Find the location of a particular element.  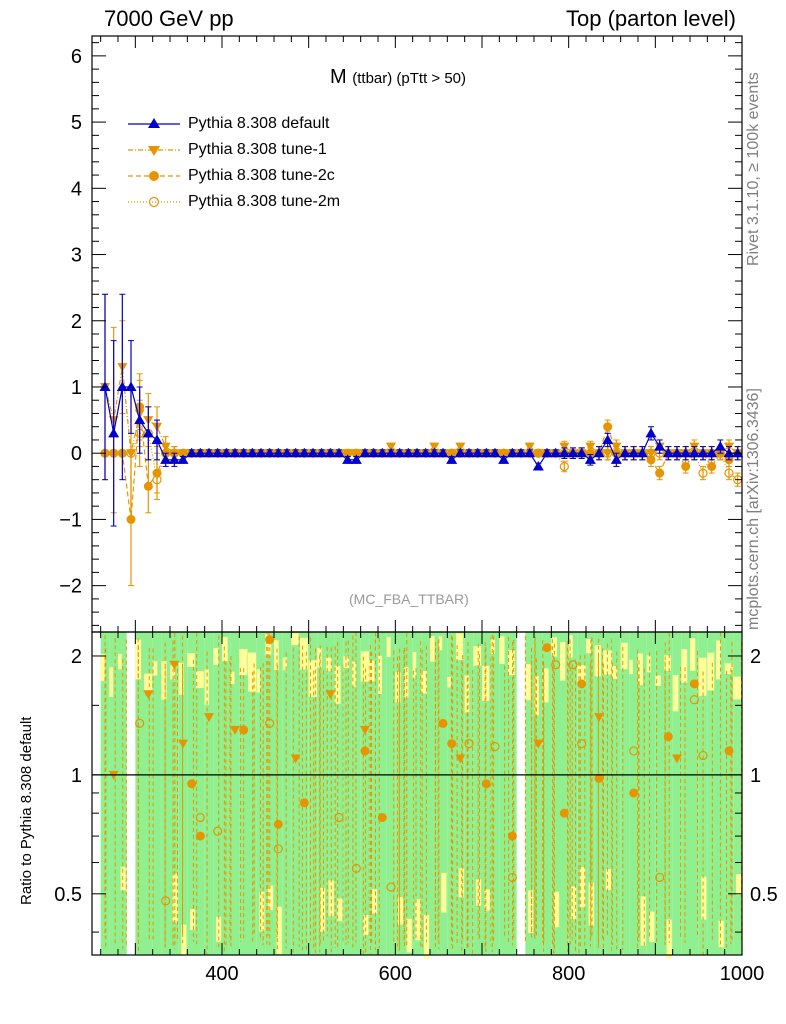

y-tick-label: 1 is located at coordinates (76, 388).